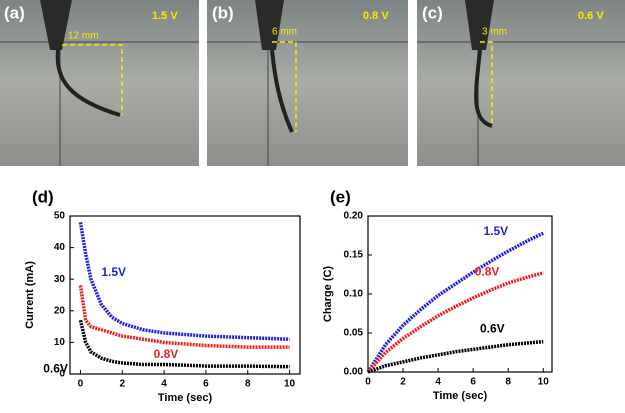  What do you see at coordinates (60, 310) in the screenshot?
I see `y-tick-label: 20` at bounding box center [60, 310].